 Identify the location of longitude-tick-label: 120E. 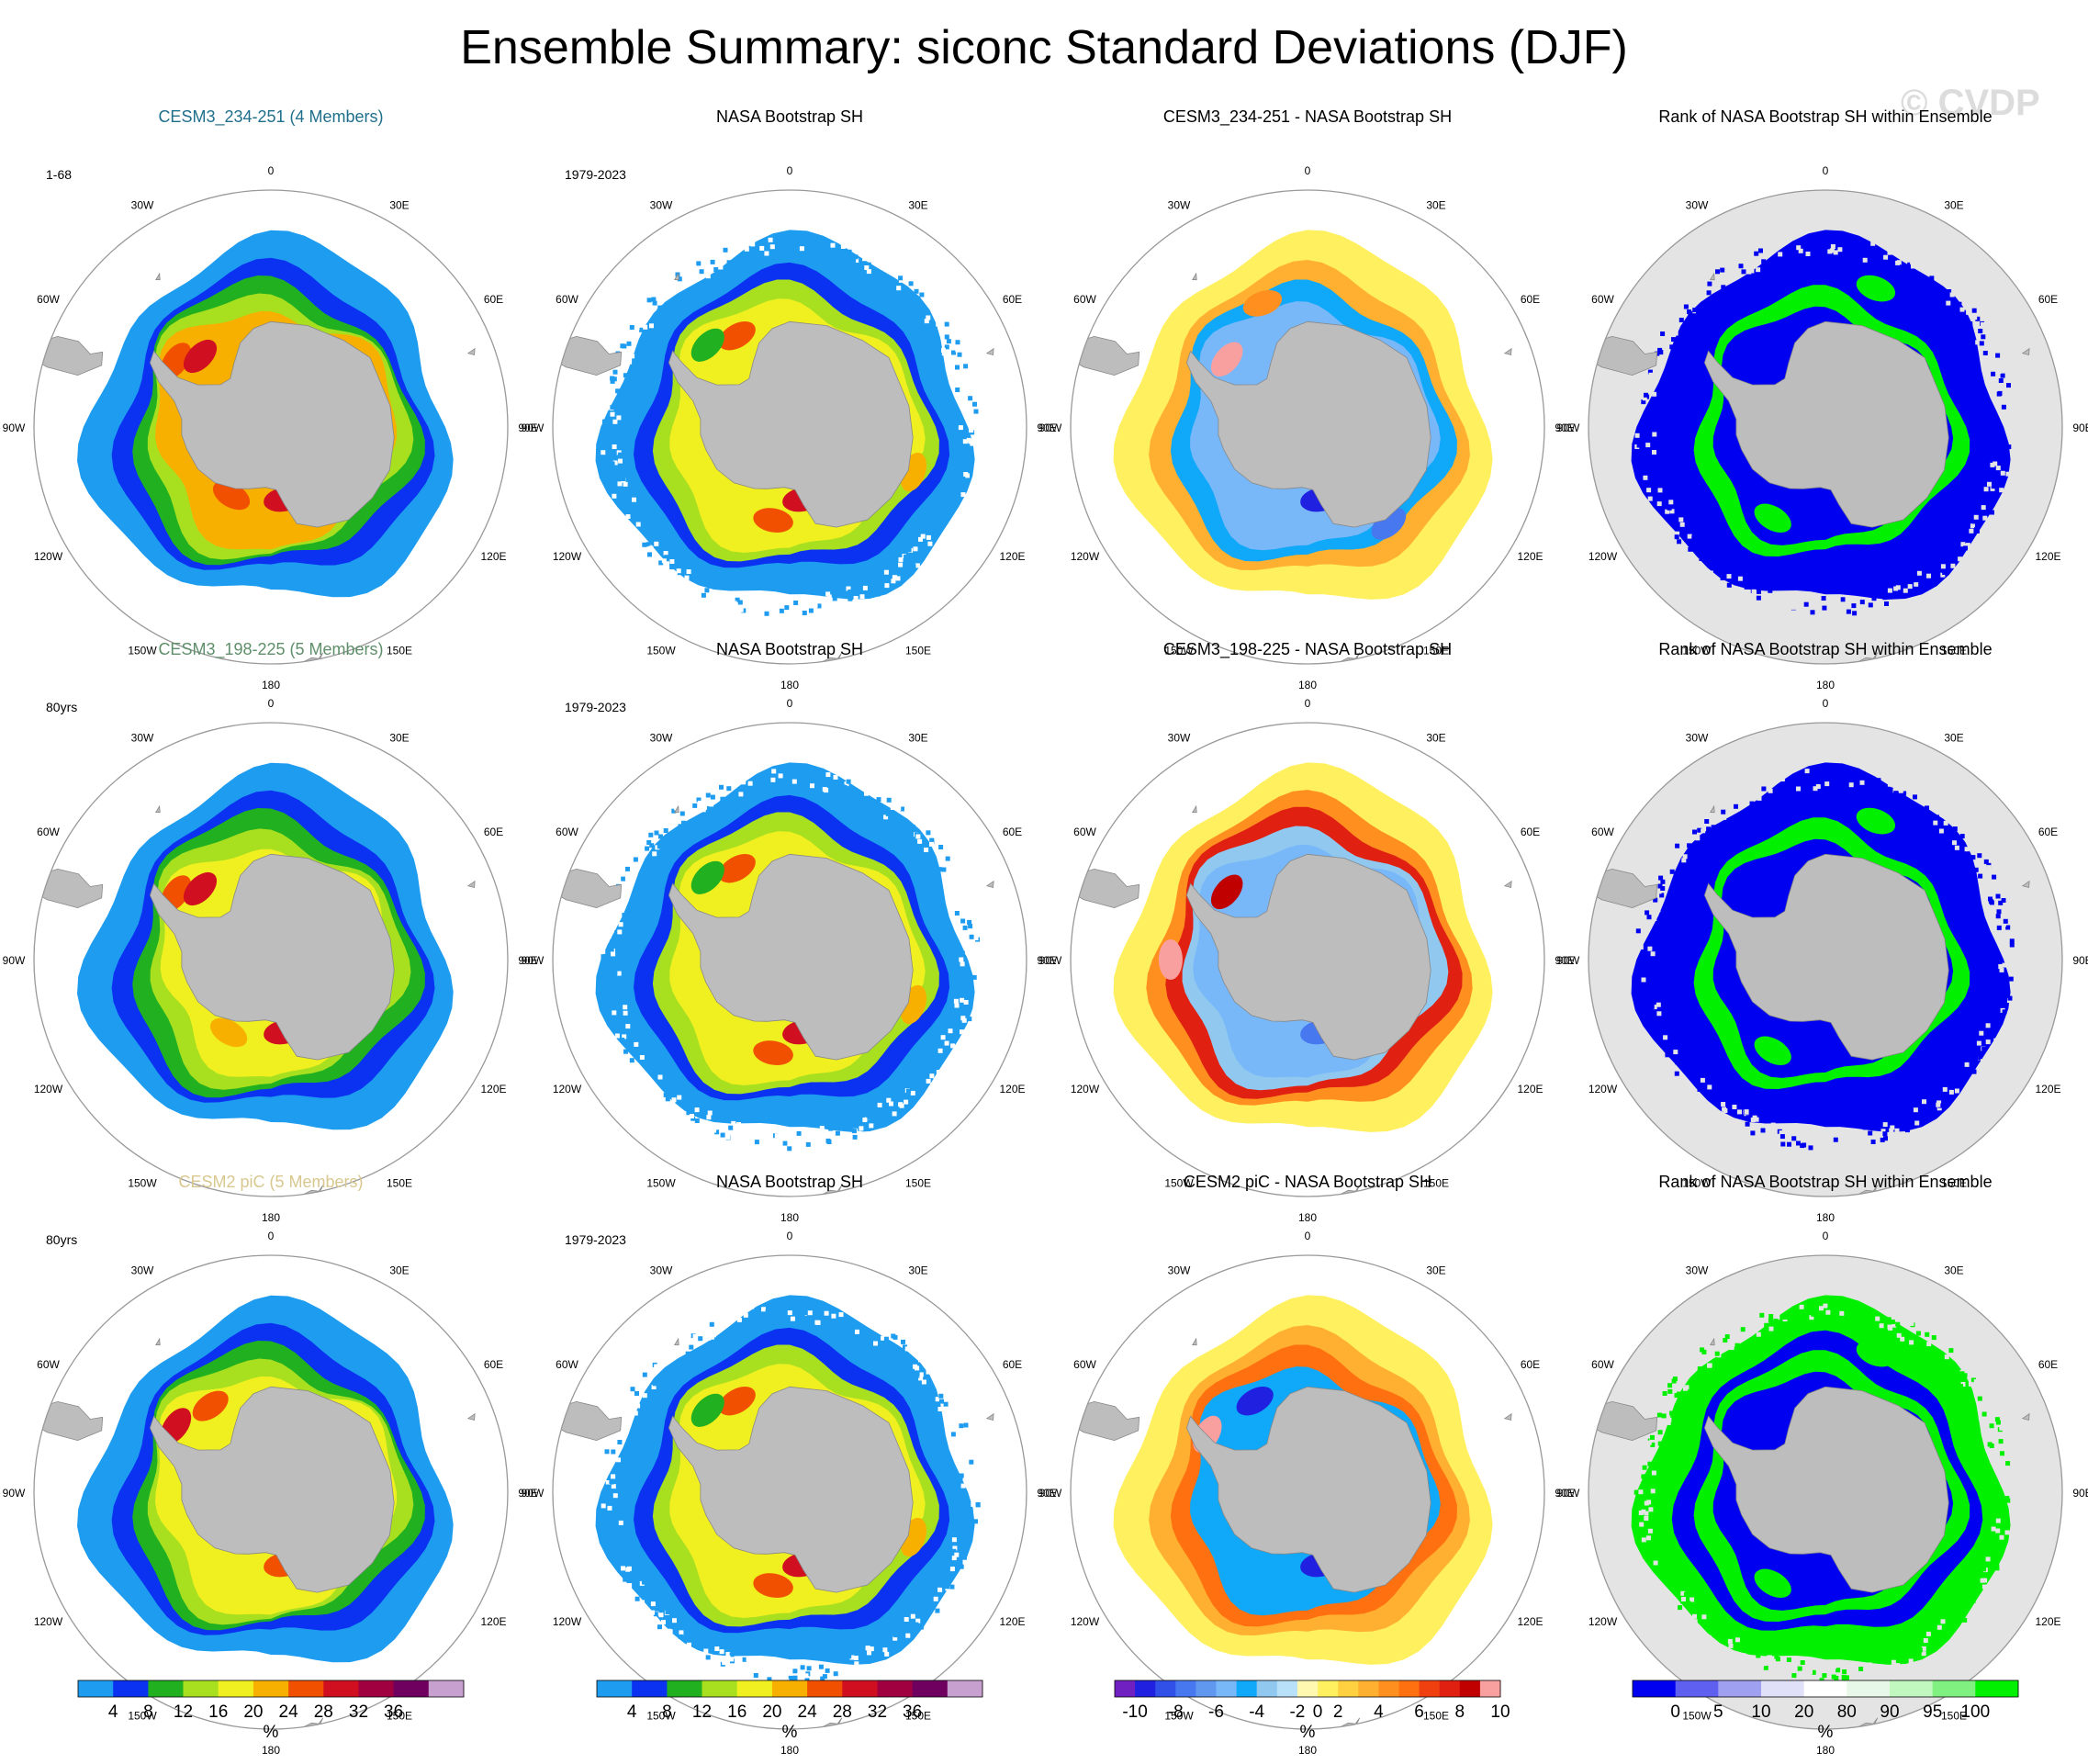
(2047, 1621).